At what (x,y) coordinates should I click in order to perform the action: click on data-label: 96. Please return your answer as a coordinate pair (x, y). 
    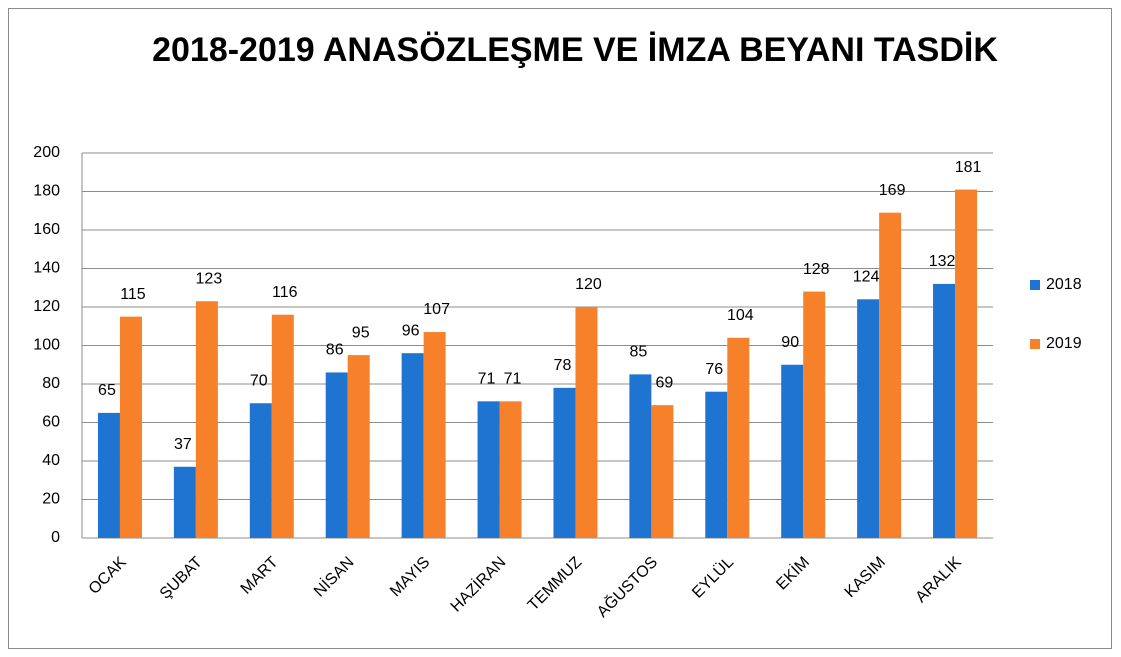
    Looking at the image, I should click on (411, 330).